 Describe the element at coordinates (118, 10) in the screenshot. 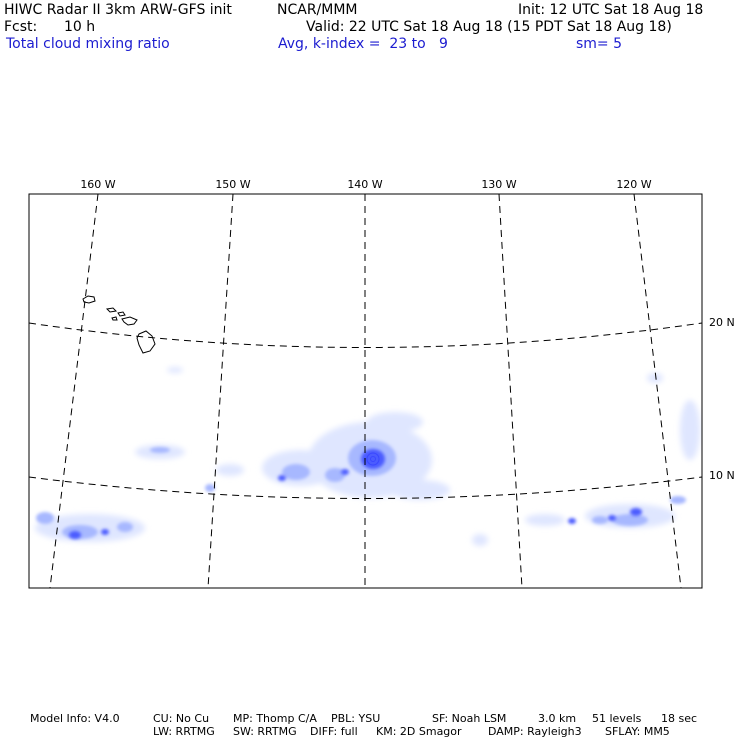

I see `product-title: HIWC Radar II 3km ARW-GFS init` at that location.